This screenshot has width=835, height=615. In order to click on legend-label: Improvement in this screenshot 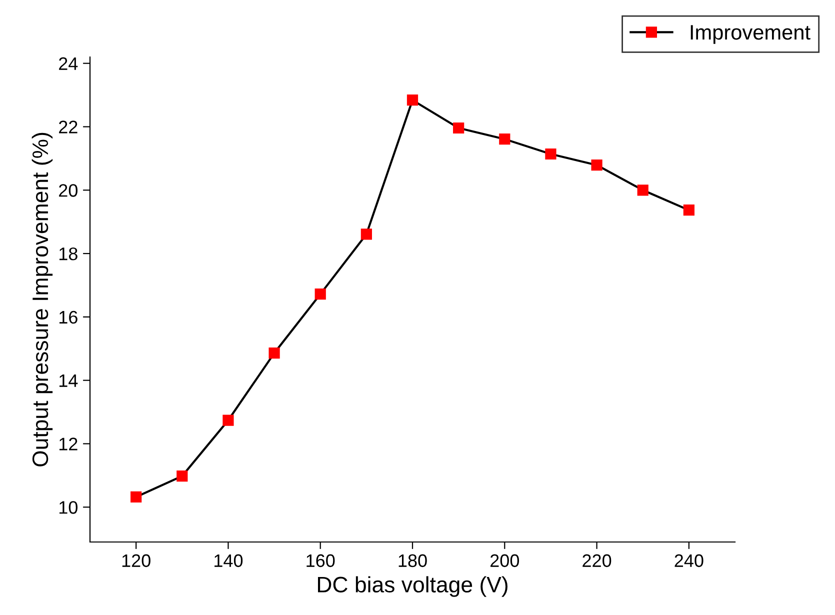, I will do `click(750, 34)`.